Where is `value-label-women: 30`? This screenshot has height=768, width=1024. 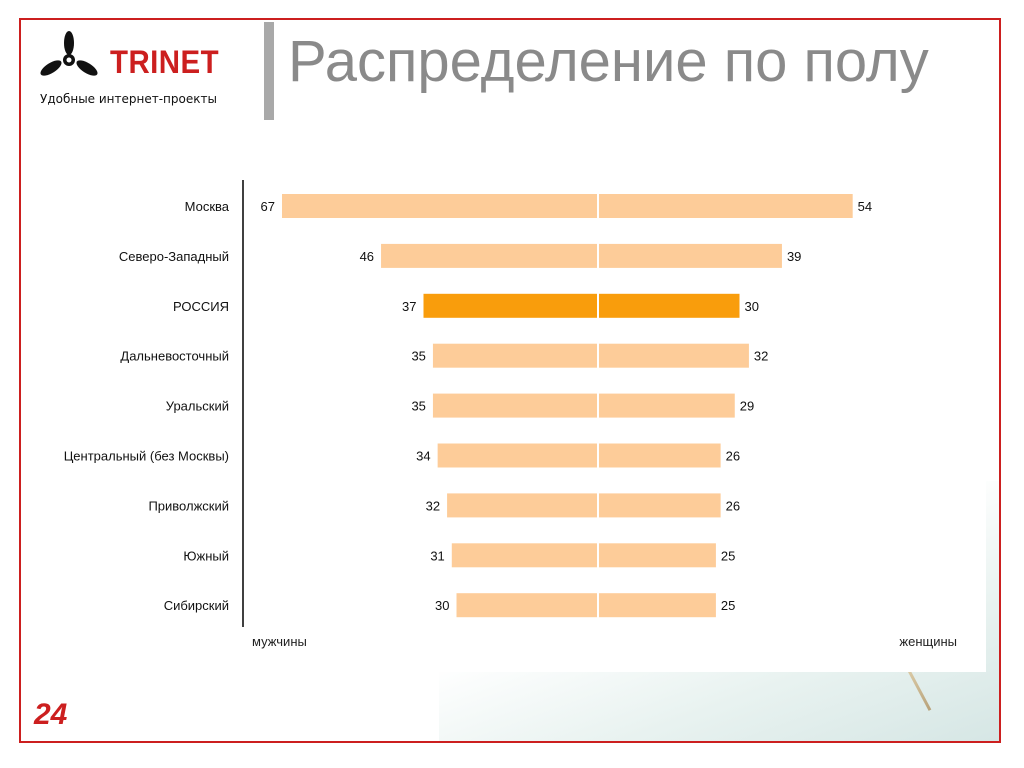 value-label-women: 30 is located at coordinates (751, 306).